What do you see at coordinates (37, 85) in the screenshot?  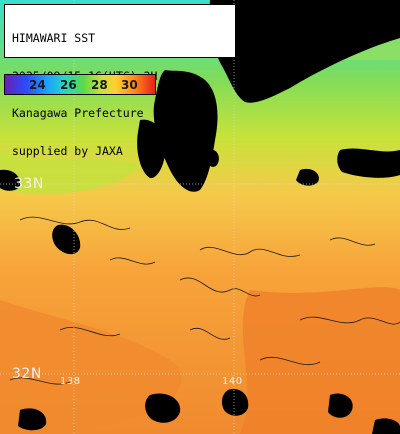 I see `legend-tick-24: 24` at bounding box center [37, 85].